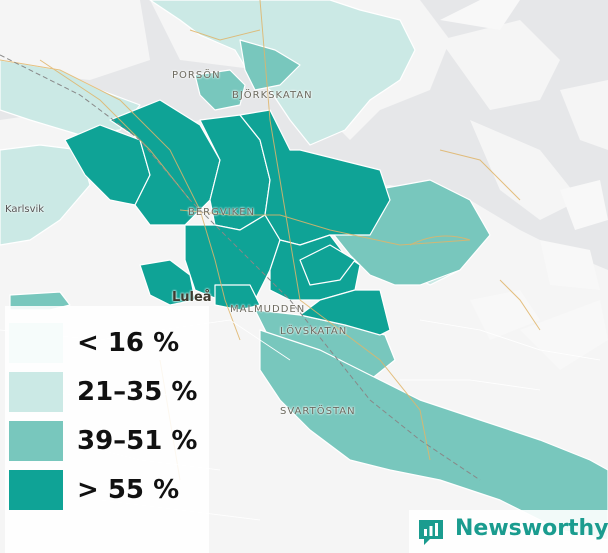 The image size is (608, 553). I want to click on legend-item: 39–51 %, so click(109, 441).